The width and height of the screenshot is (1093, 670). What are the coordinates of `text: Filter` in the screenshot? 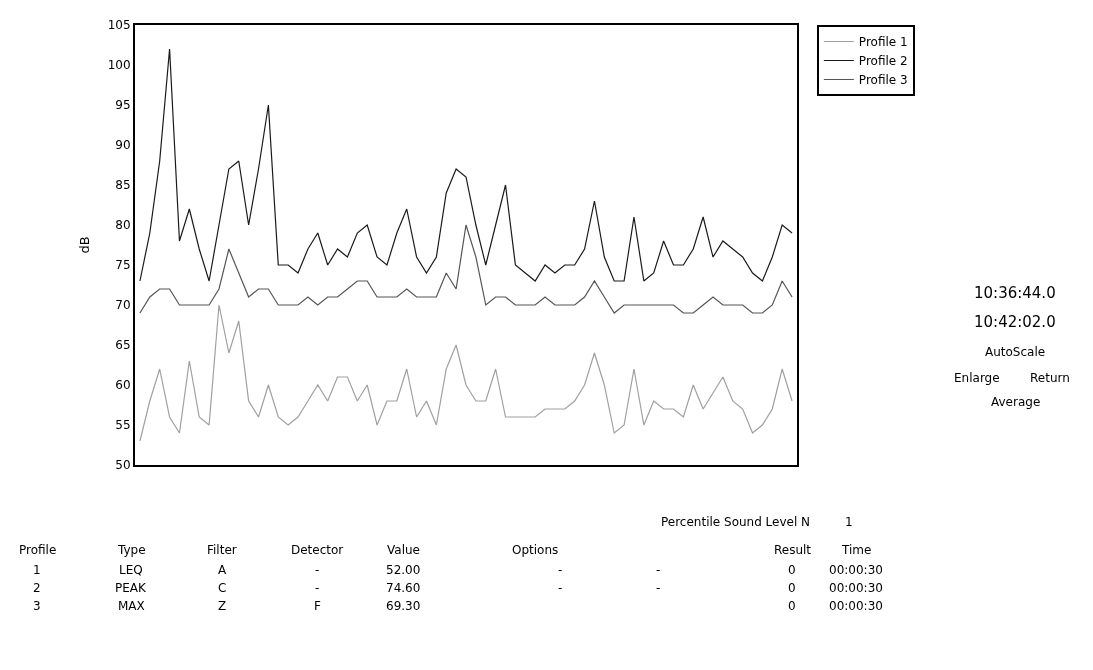 It's located at (222, 550).